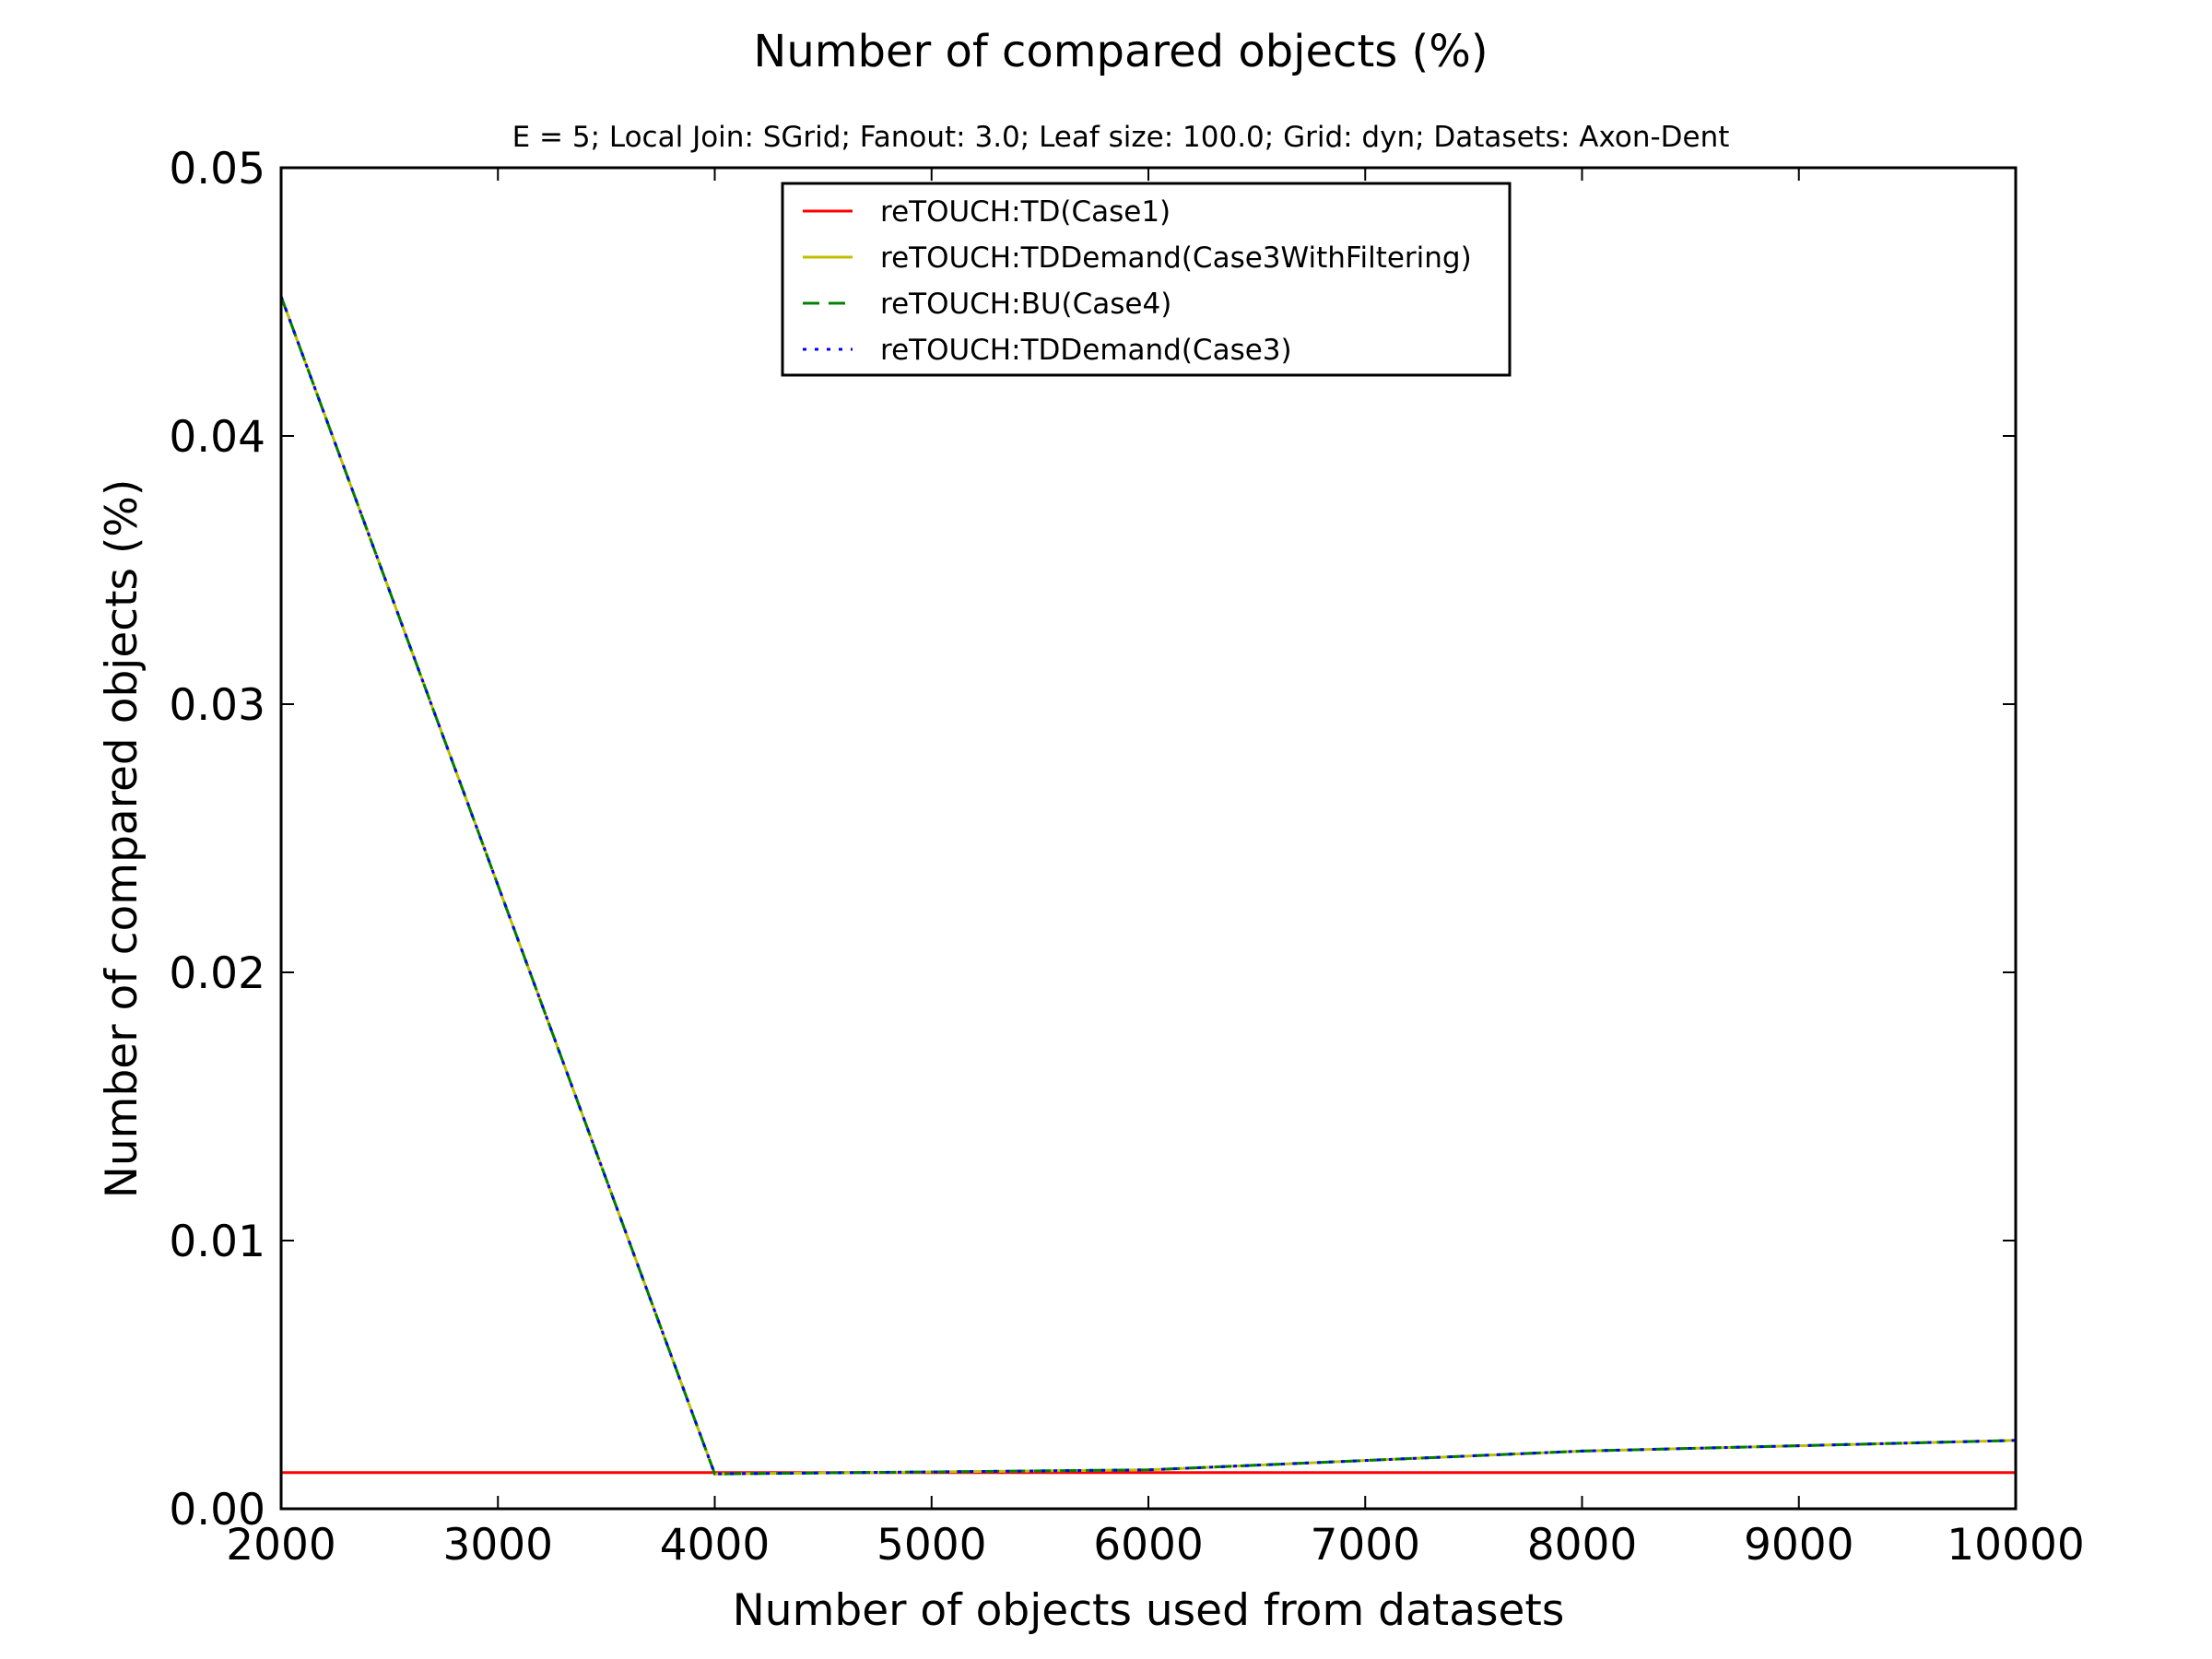  Describe the element at coordinates (281, 1545) in the screenshot. I see `x-tick-label: 2000` at that location.